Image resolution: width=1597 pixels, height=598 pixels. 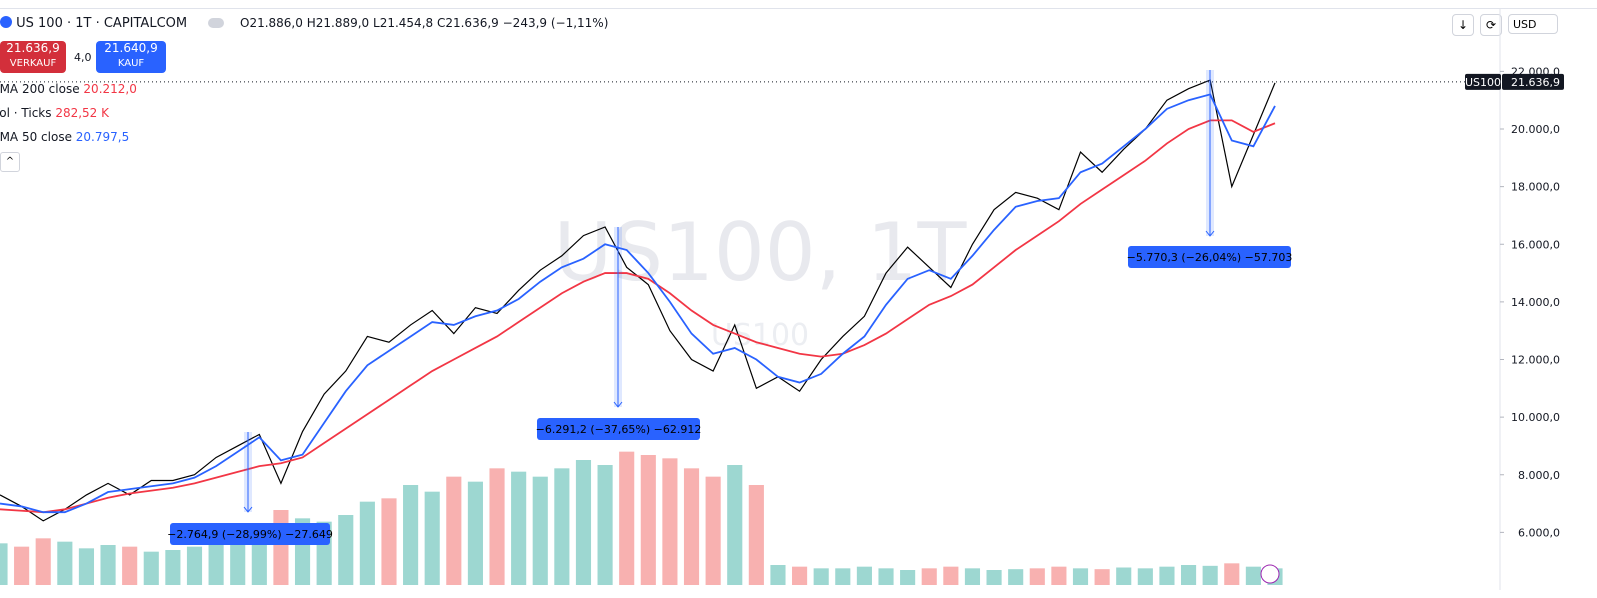 I want to click on watermark: US100, 1T, so click(x=761, y=252).